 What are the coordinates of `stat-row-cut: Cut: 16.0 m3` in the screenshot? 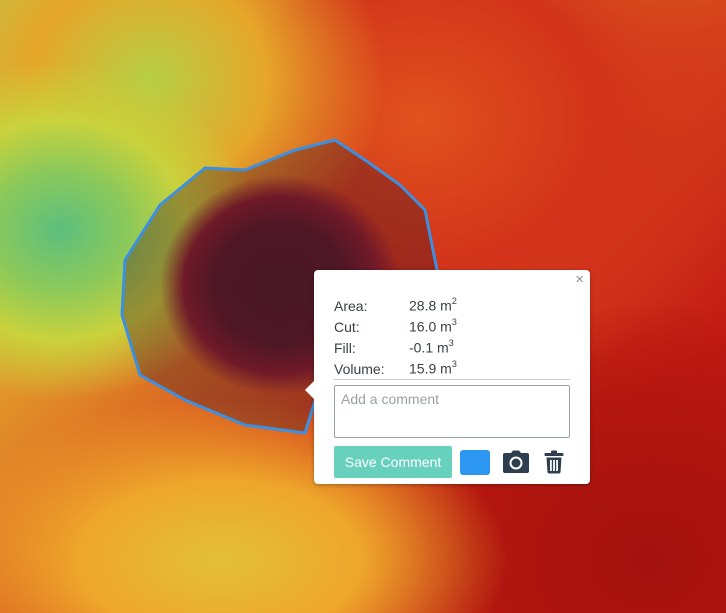 It's located at (452, 326).